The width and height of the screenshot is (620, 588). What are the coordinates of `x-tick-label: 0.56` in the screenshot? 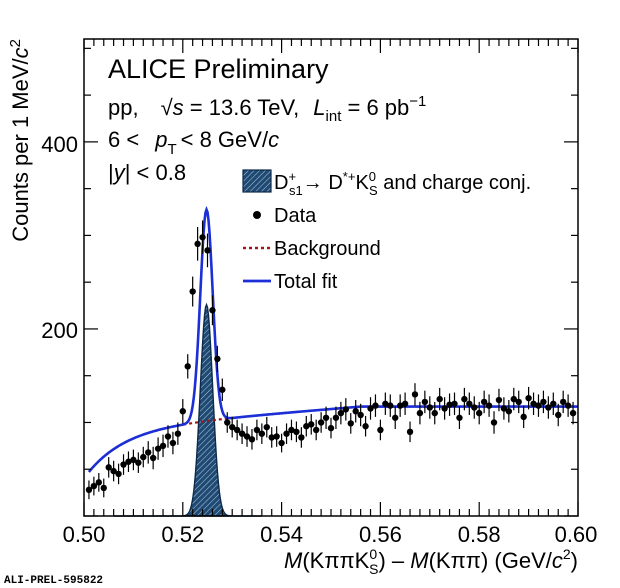 It's located at (380, 534).